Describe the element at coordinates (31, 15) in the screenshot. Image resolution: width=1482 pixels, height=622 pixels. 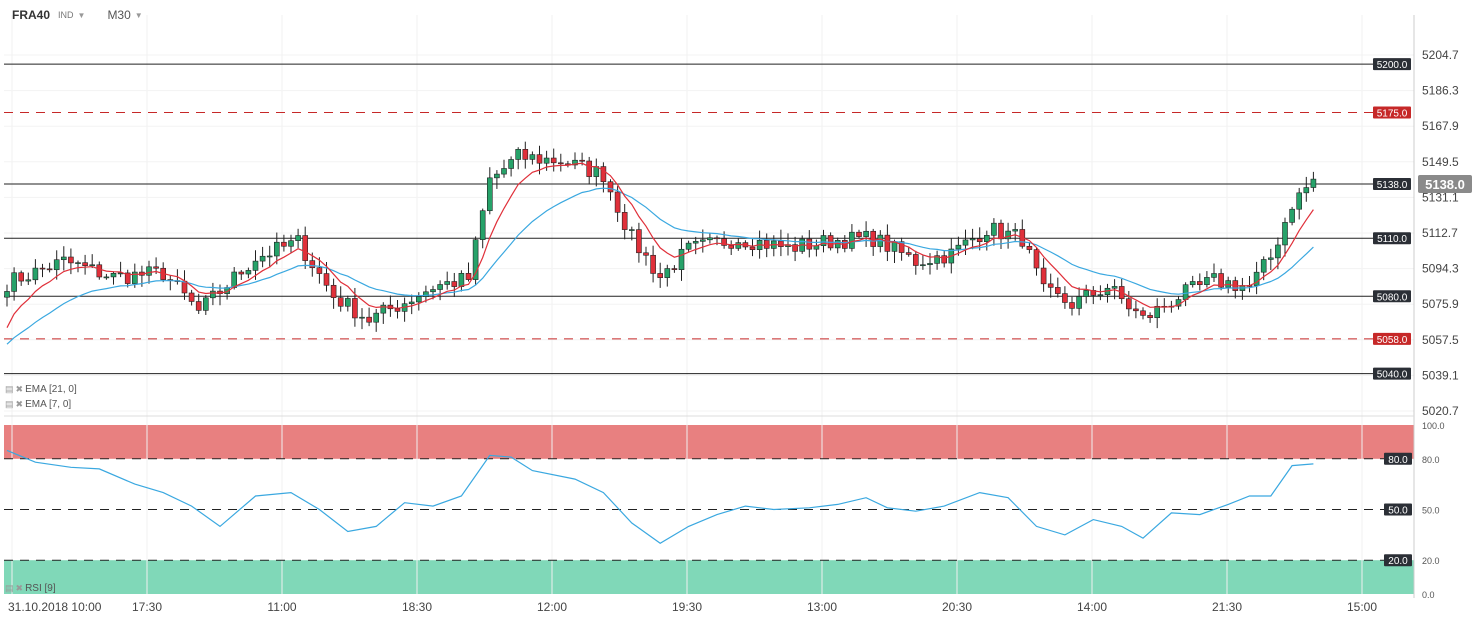
I see `symbol-name: FRA40` at that location.